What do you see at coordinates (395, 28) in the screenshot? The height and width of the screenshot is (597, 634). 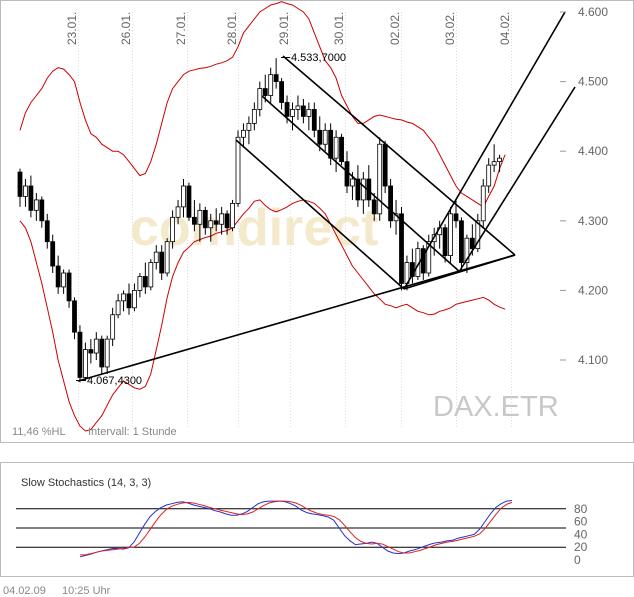 I see `date-label: 02.02.` at bounding box center [395, 28].